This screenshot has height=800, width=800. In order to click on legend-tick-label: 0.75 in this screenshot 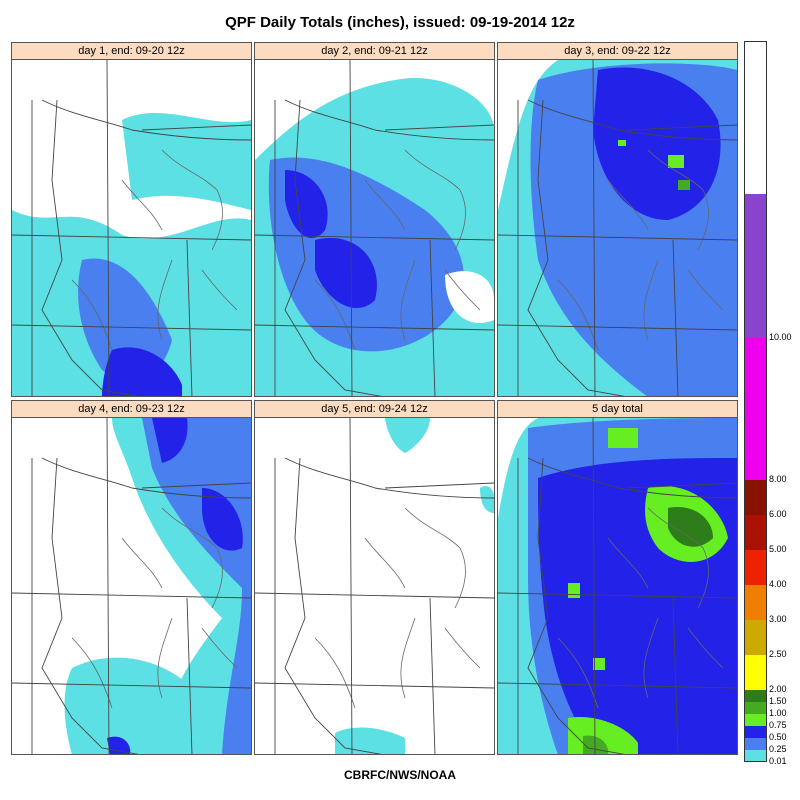, I will do `click(778, 725)`.